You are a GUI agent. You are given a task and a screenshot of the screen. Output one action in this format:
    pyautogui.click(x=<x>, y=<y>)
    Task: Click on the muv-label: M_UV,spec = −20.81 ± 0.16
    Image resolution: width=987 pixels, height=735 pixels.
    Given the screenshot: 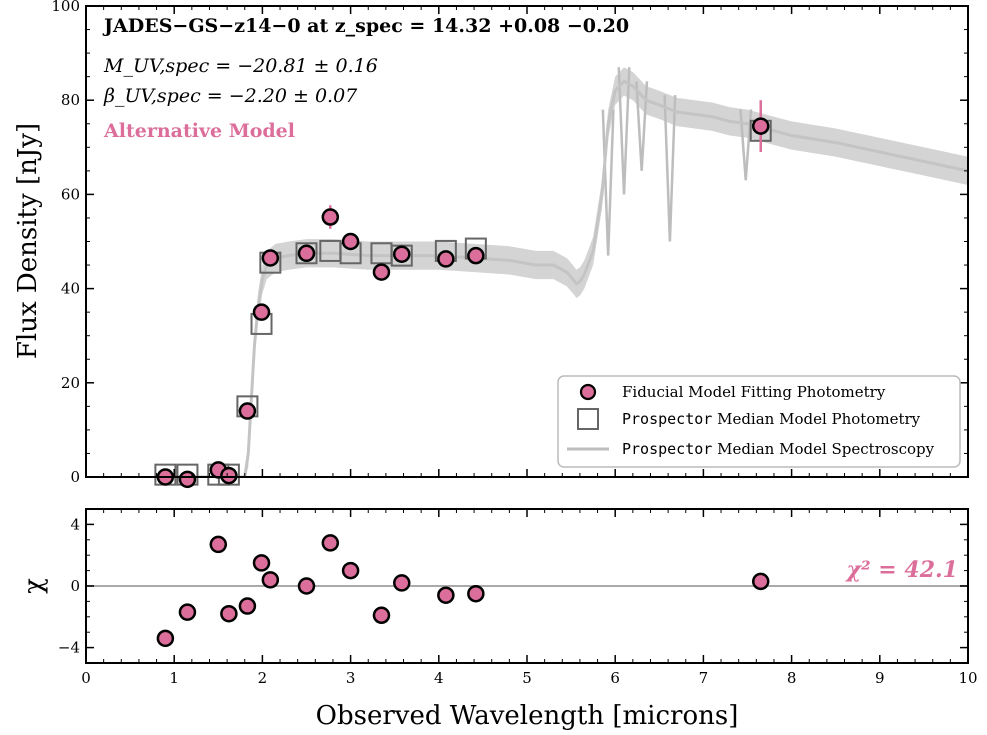 What is the action you would take?
    pyautogui.click(x=240, y=66)
    